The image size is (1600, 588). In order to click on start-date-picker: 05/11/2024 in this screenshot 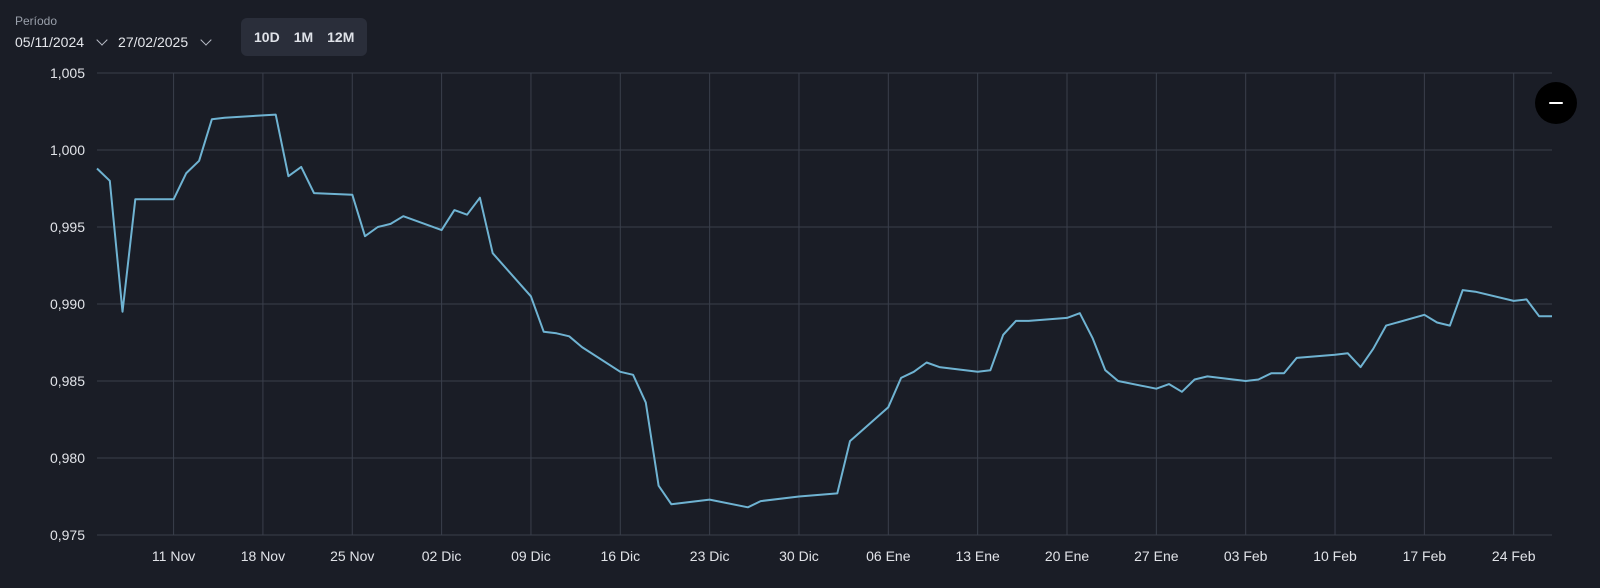, I will do `click(66, 41)`.